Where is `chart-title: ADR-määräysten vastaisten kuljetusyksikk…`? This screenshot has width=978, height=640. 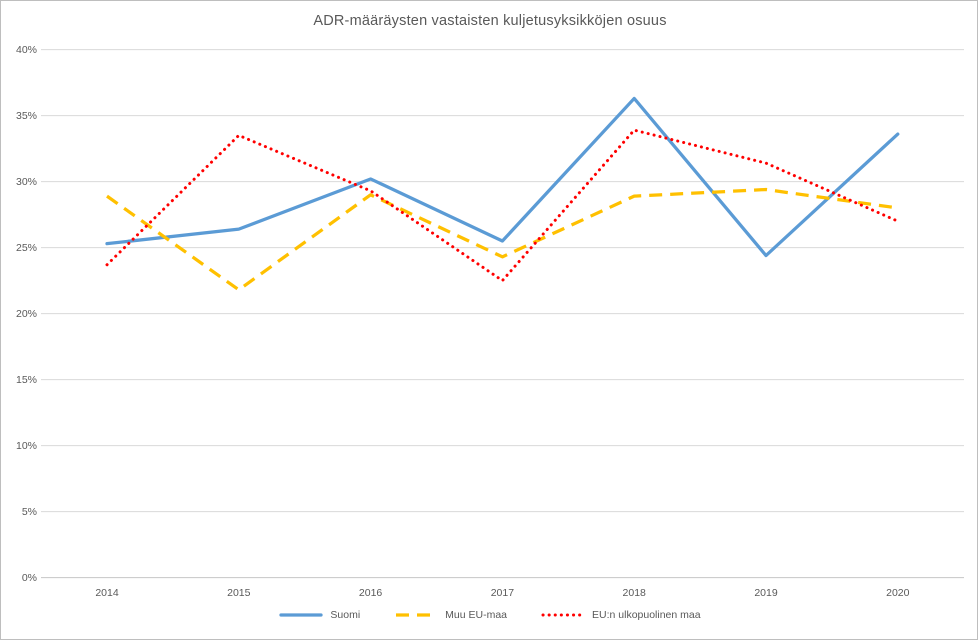 chart-title: ADR-määräysten vastaisten kuljetusyksikk… is located at coordinates (490, 21).